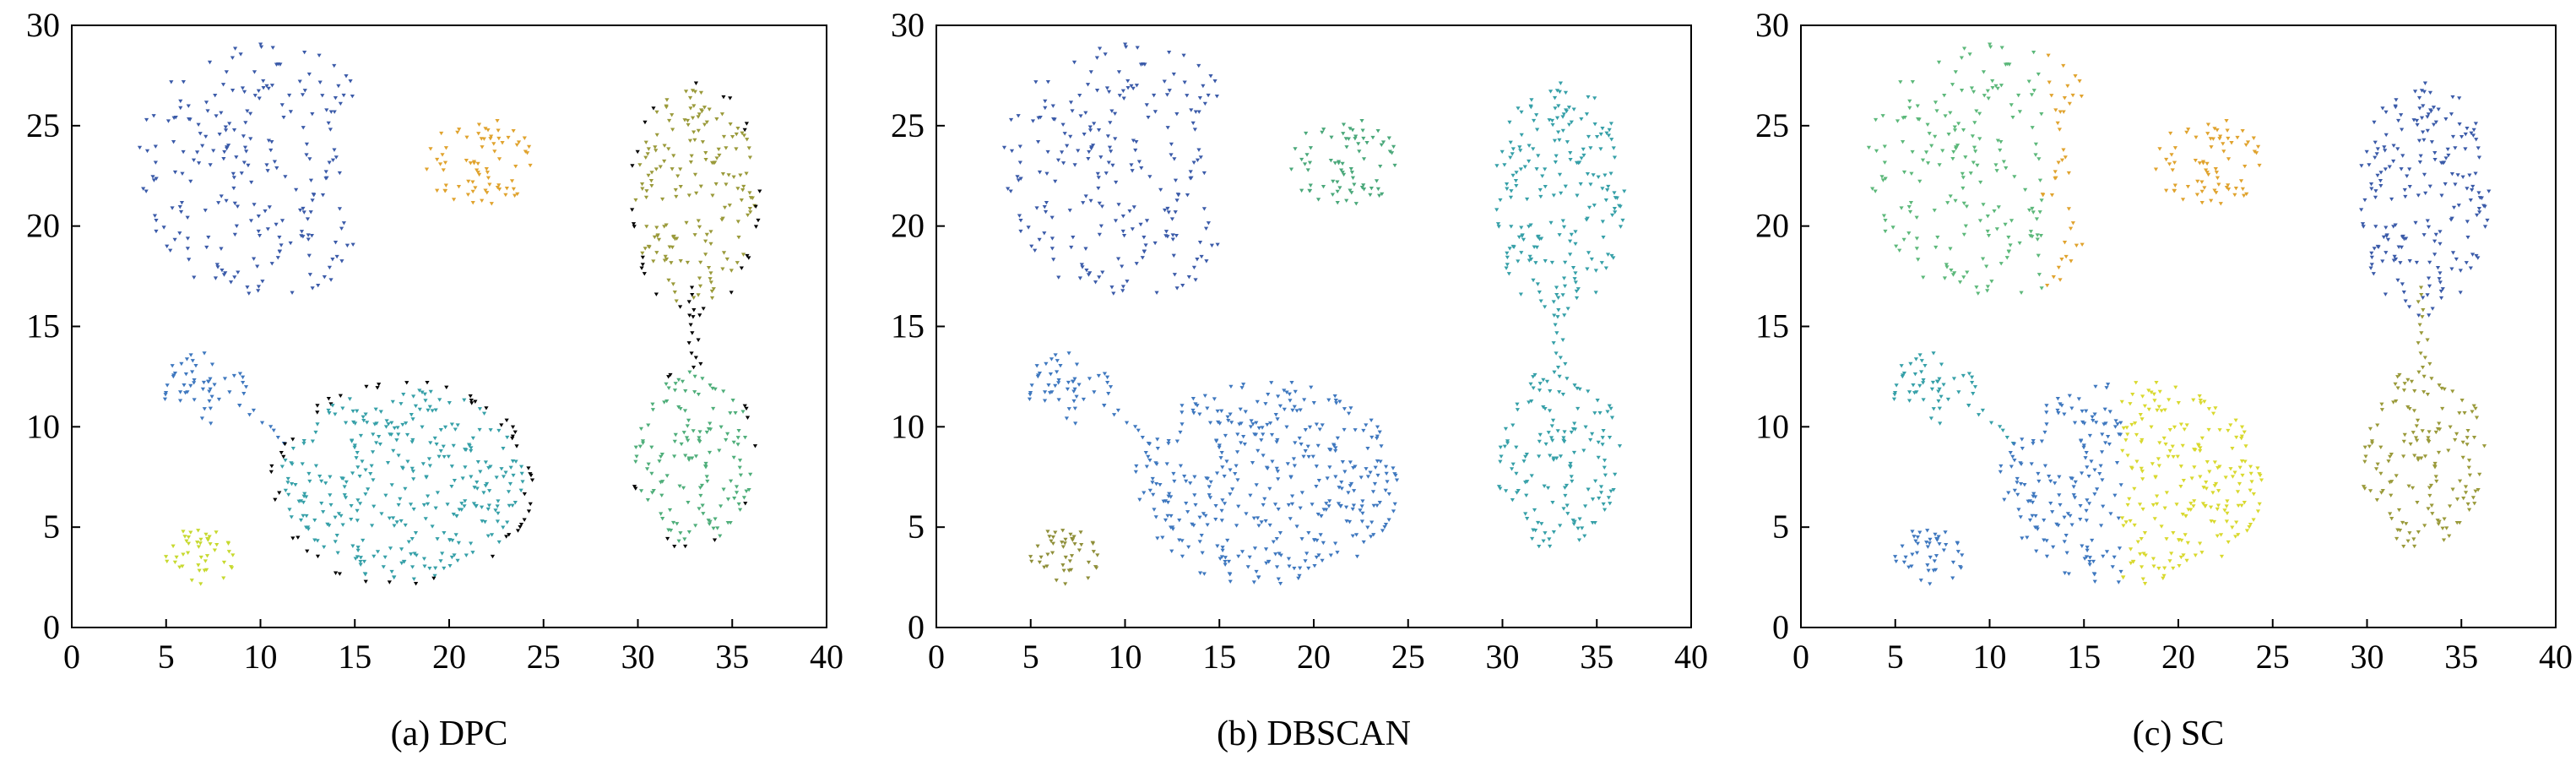 This screenshot has width=2576, height=766. What do you see at coordinates (2461, 657) in the screenshot?
I see `x-tick-label: 35` at bounding box center [2461, 657].